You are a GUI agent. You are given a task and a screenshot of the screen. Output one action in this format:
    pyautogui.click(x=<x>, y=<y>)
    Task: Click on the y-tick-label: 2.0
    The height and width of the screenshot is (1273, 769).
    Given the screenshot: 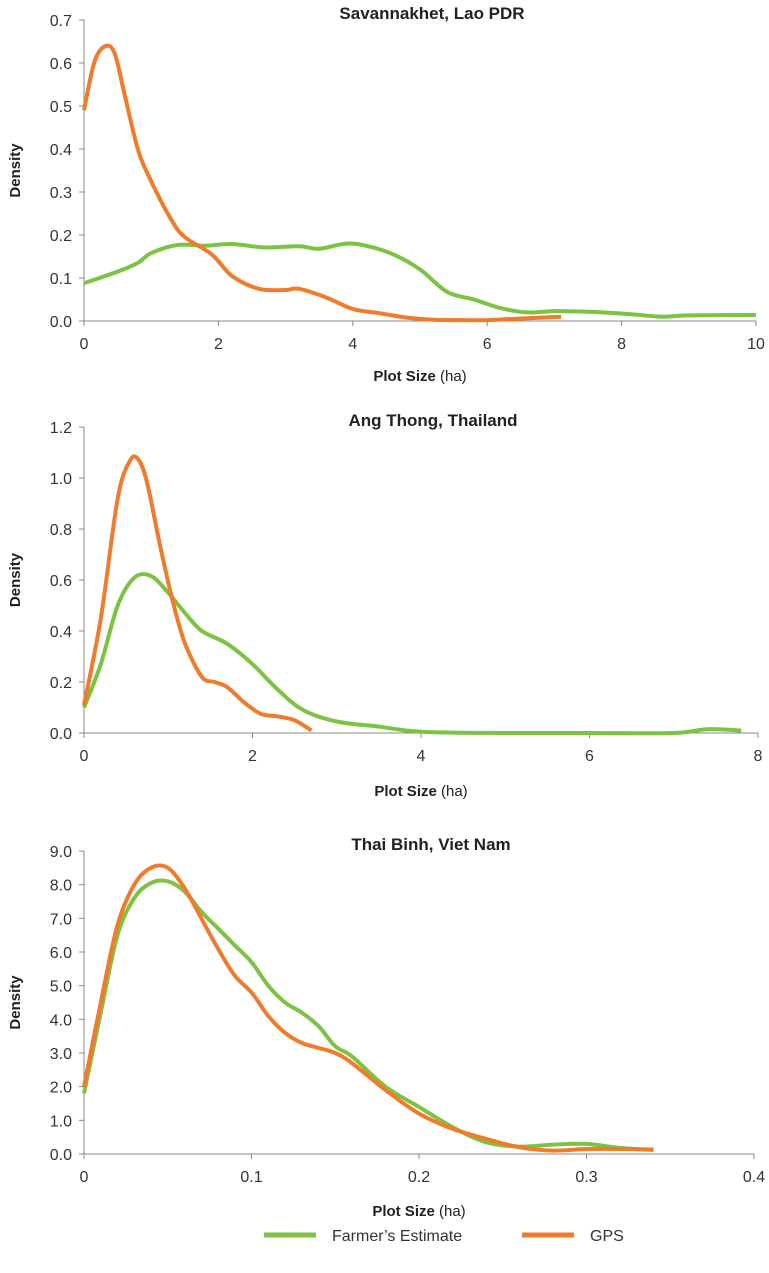 What is the action you would take?
    pyautogui.click(x=61, y=1088)
    